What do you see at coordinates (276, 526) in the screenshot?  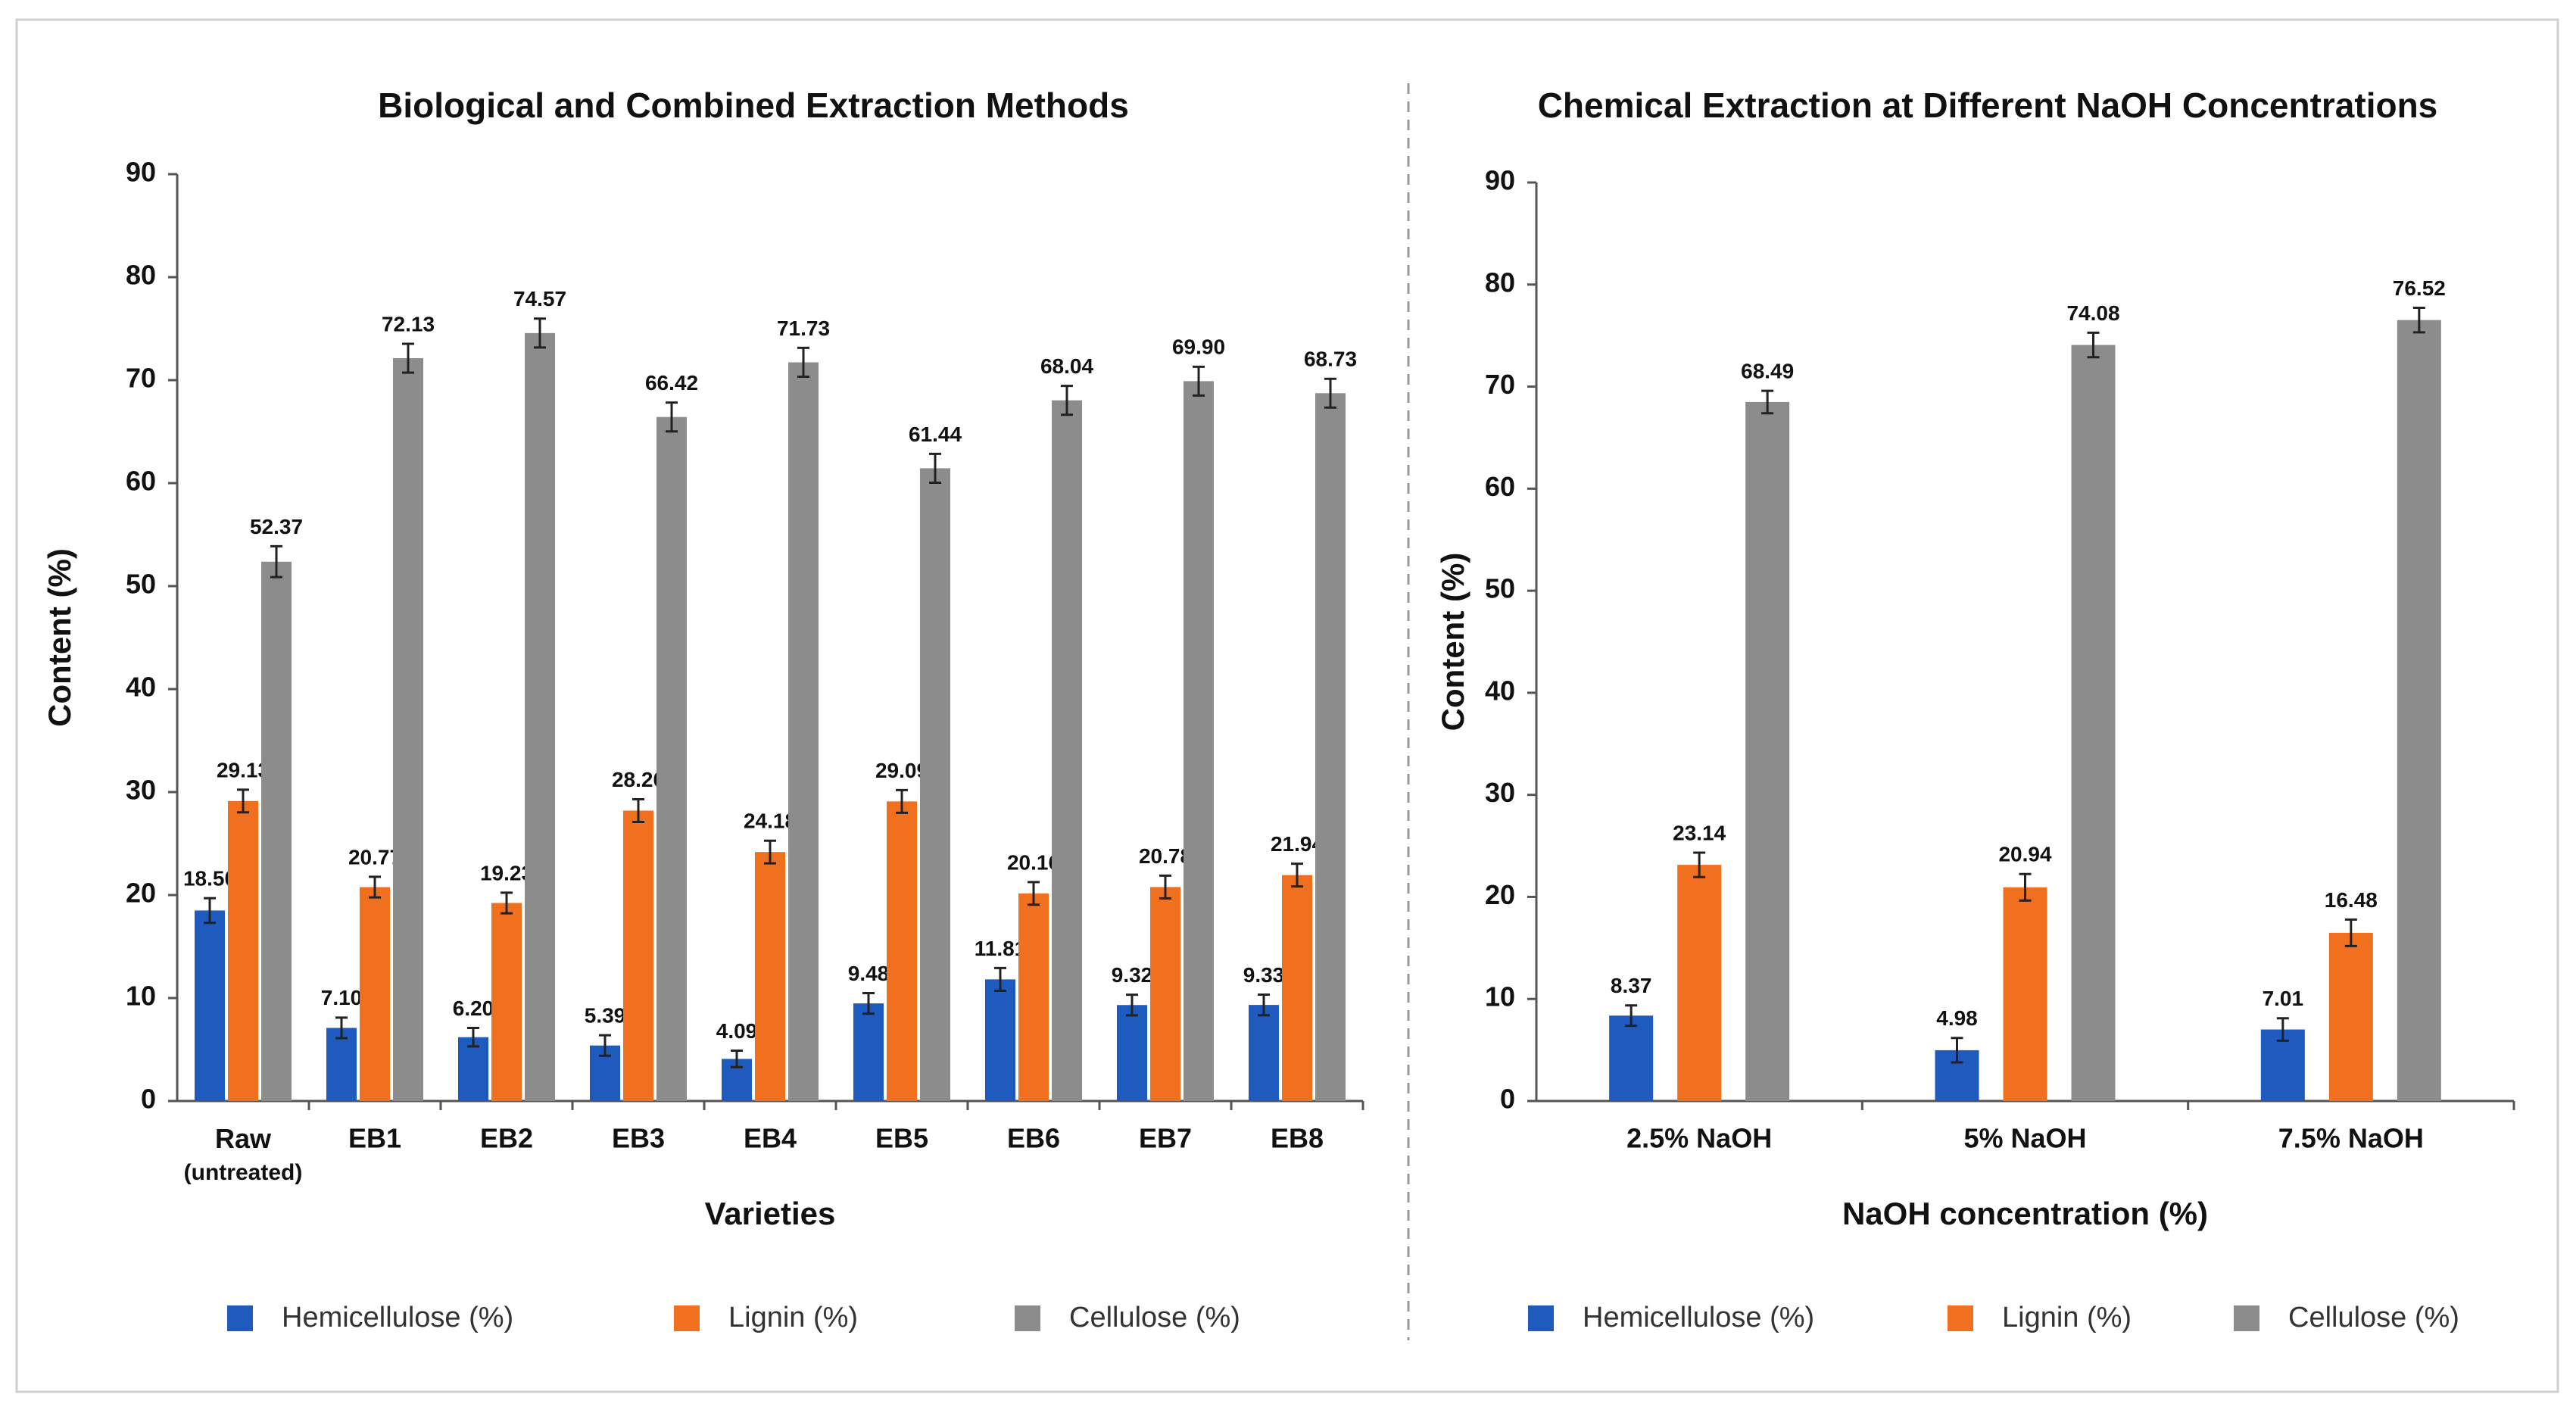 I see `value-label: 52.37` at bounding box center [276, 526].